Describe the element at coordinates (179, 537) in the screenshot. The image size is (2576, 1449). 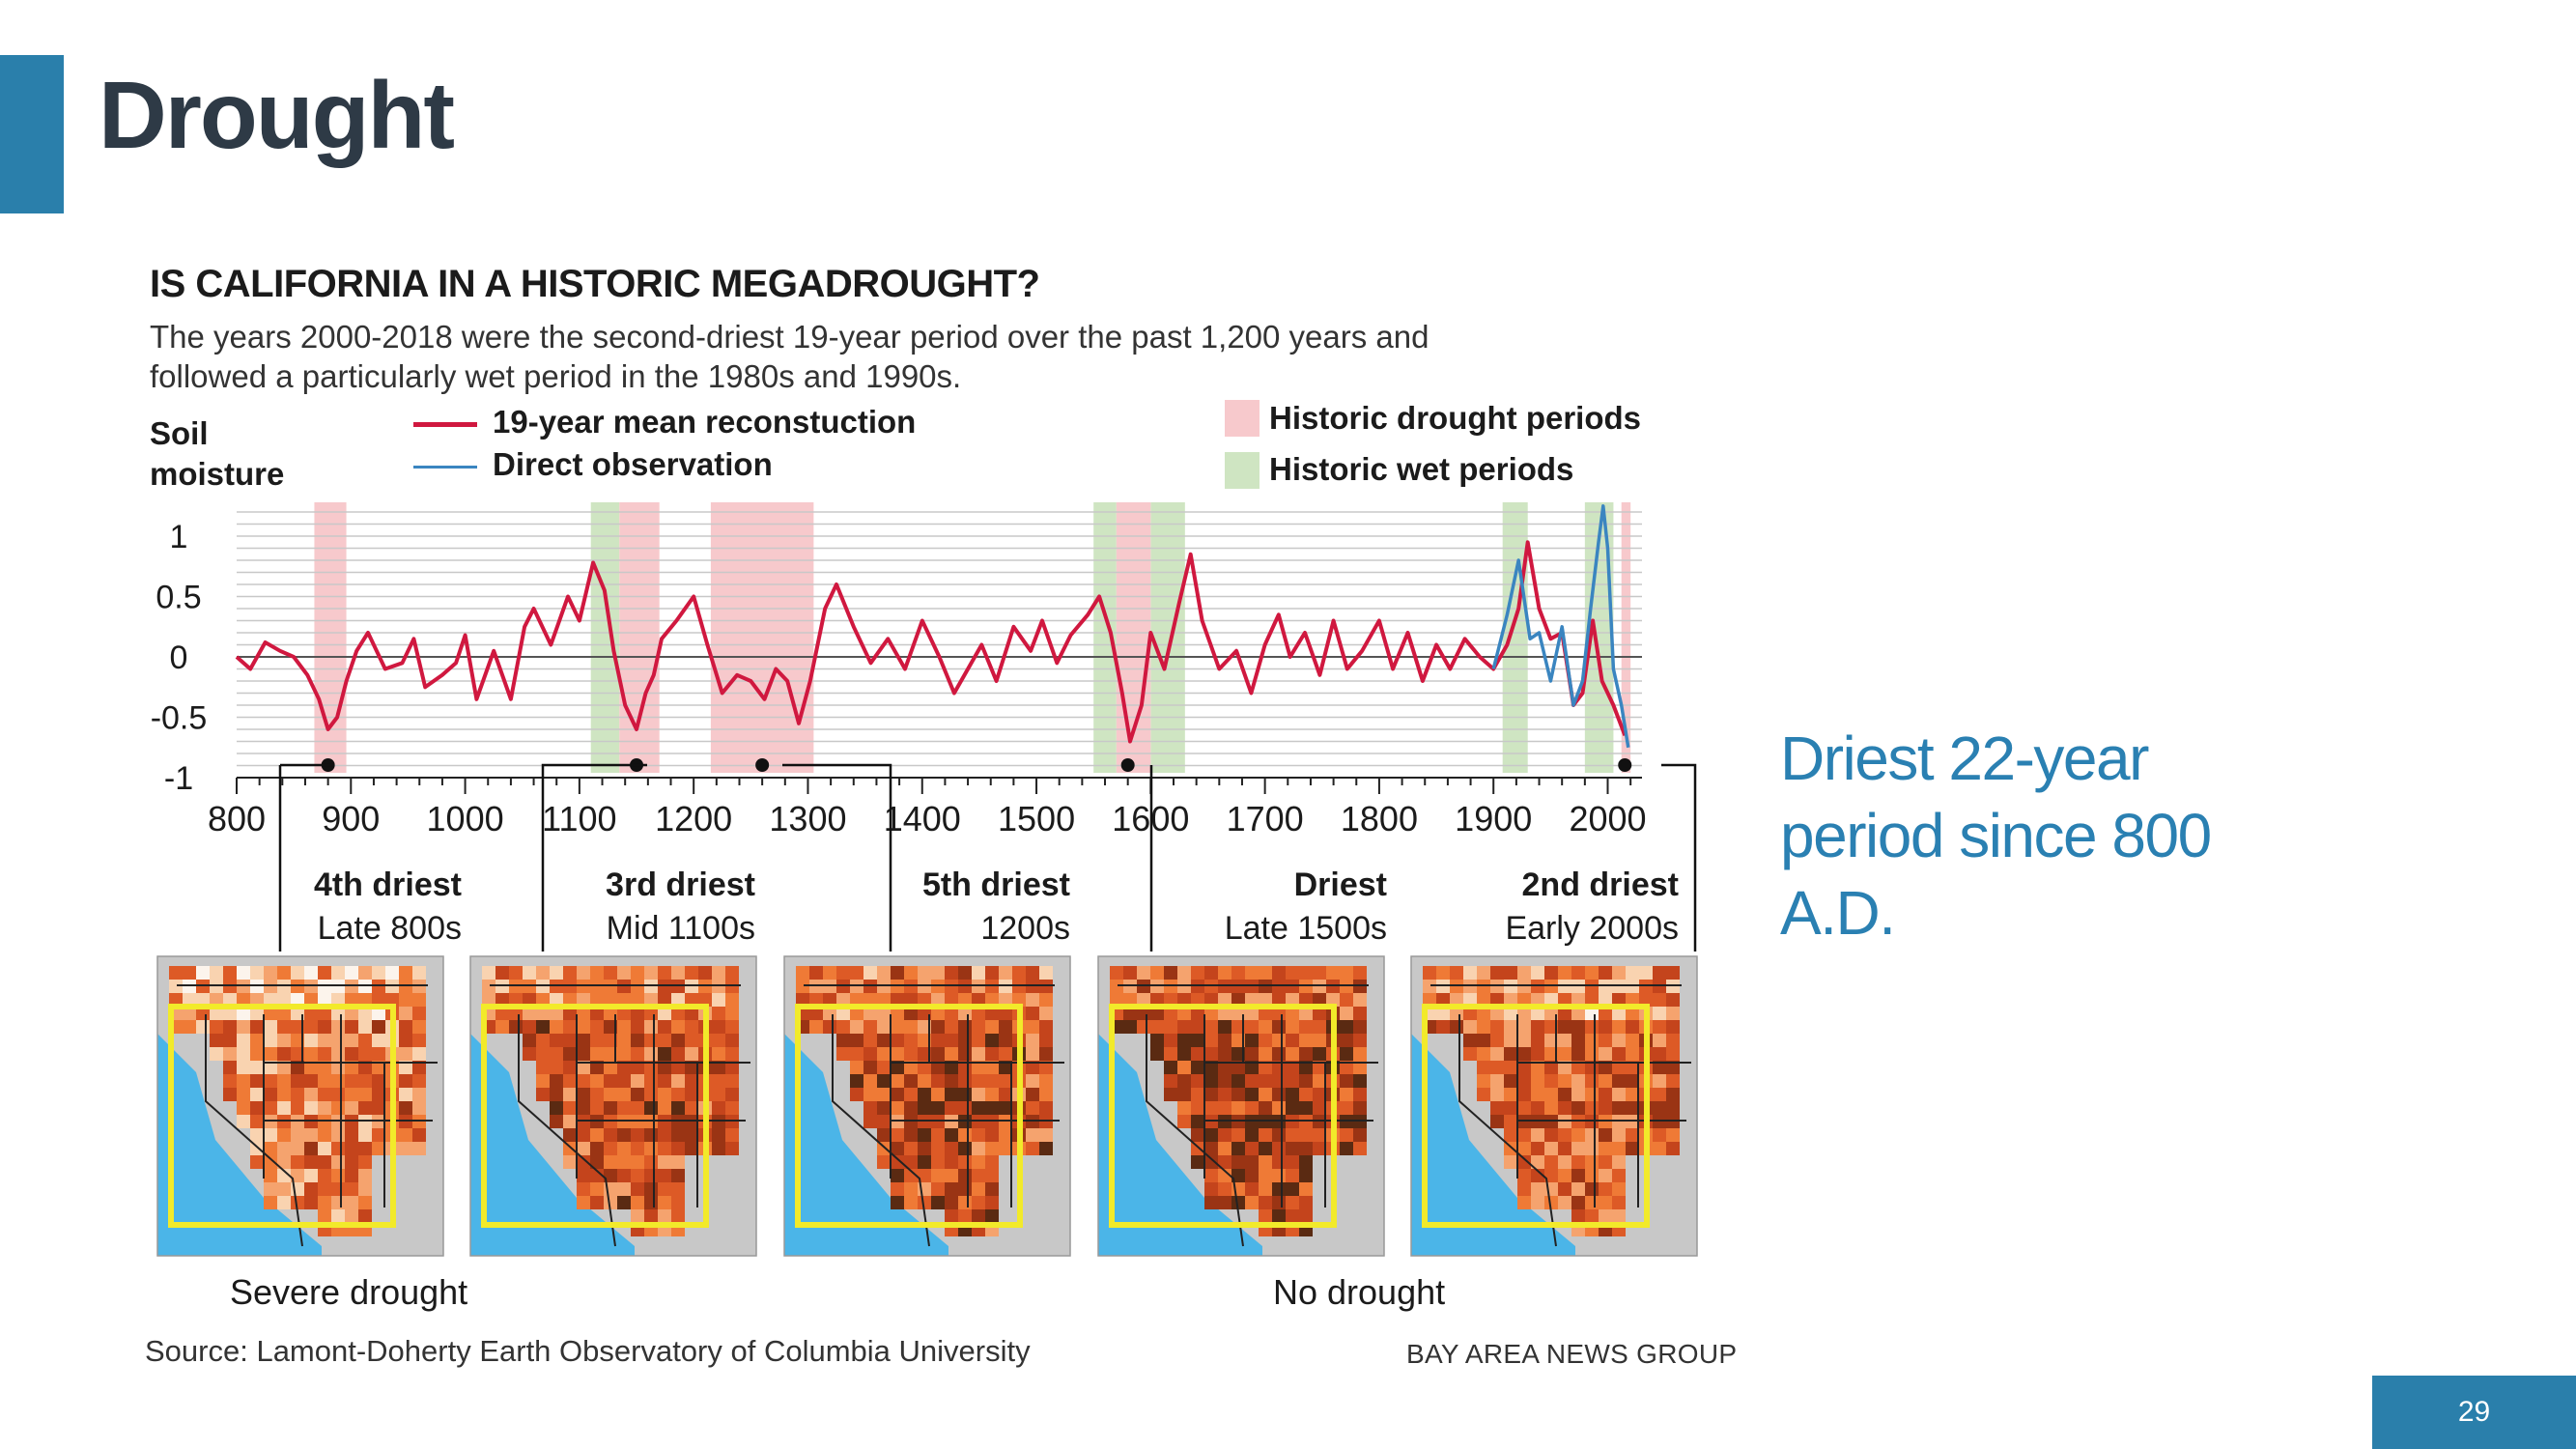
I see `y-tick-label: 1` at that location.